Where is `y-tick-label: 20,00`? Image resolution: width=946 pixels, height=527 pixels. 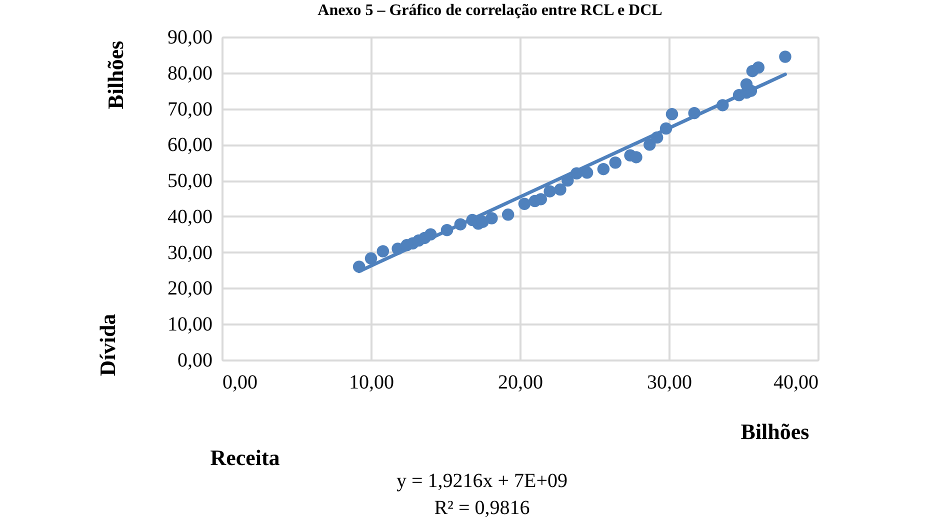
y-tick-label: 20,00 is located at coordinates (190, 289).